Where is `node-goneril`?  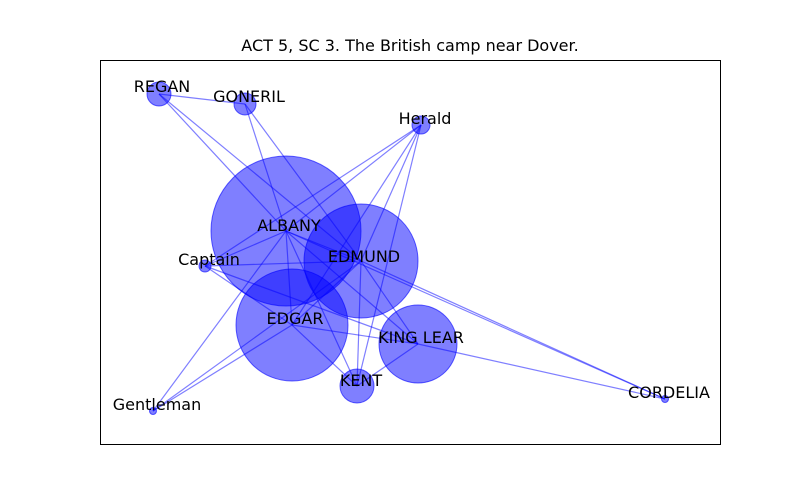 node-goneril is located at coordinates (245, 104).